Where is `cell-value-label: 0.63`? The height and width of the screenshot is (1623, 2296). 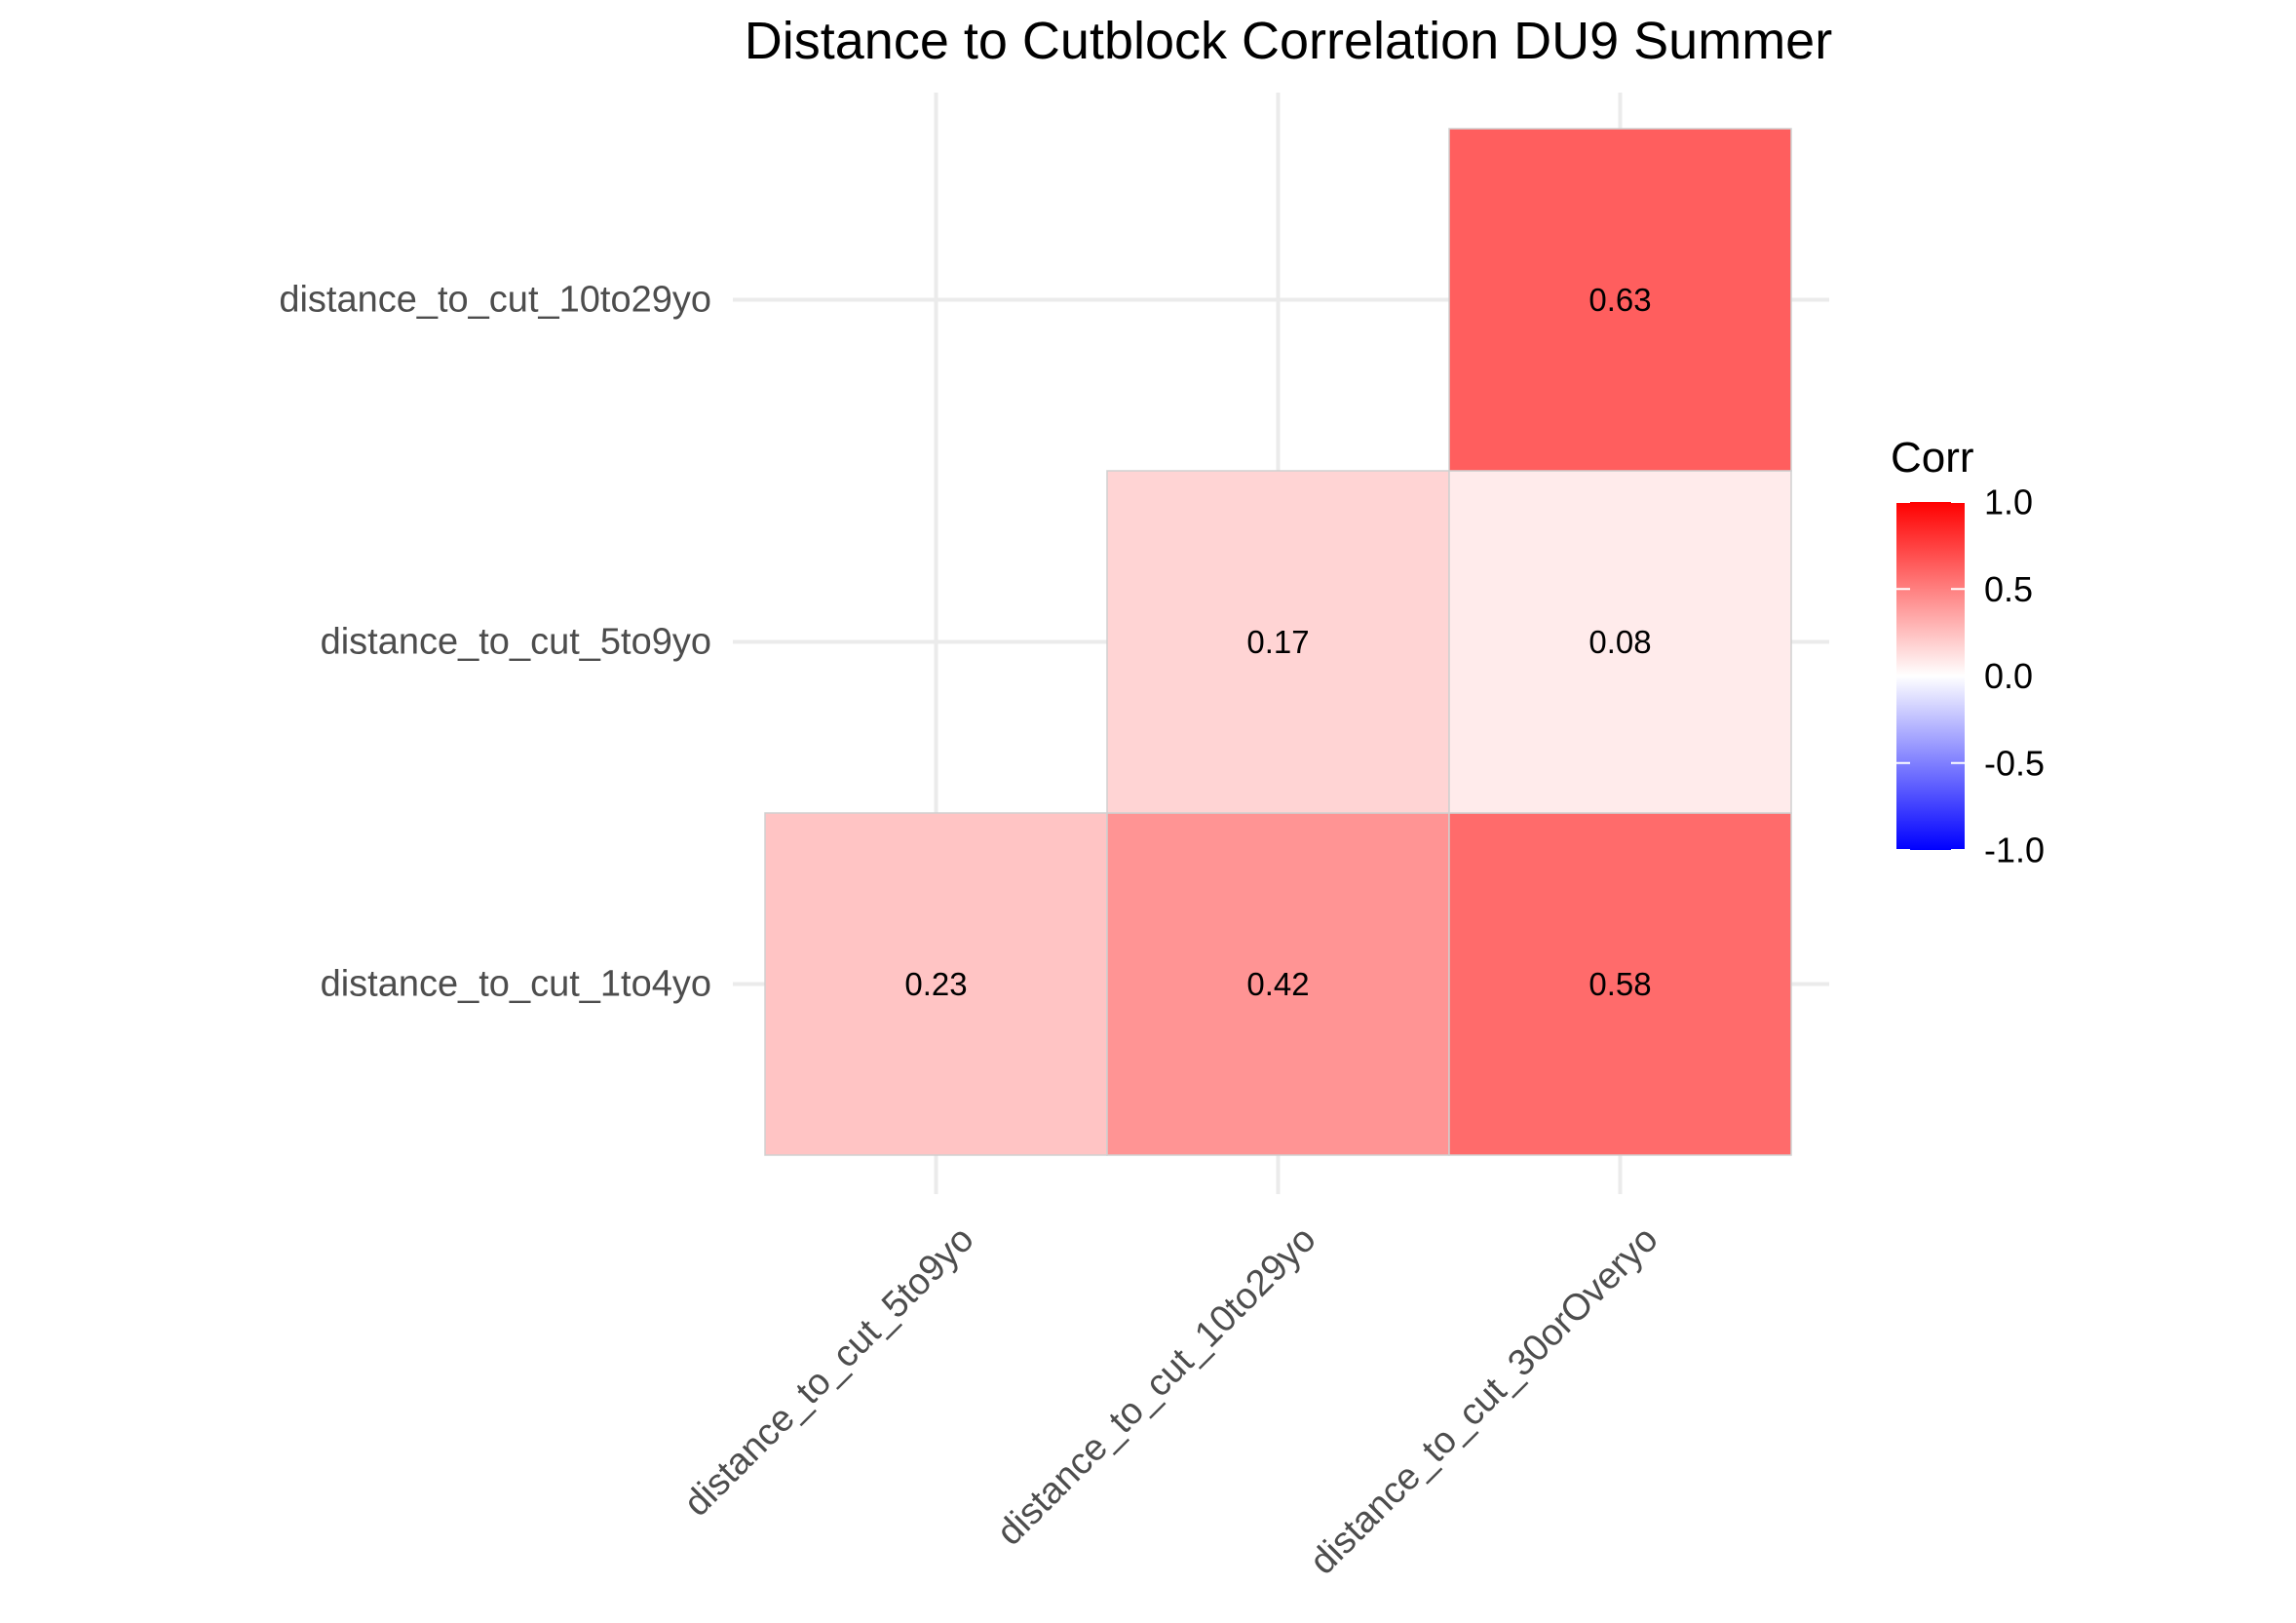 cell-value-label: 0.63 is located at coordinates (1619, 300).